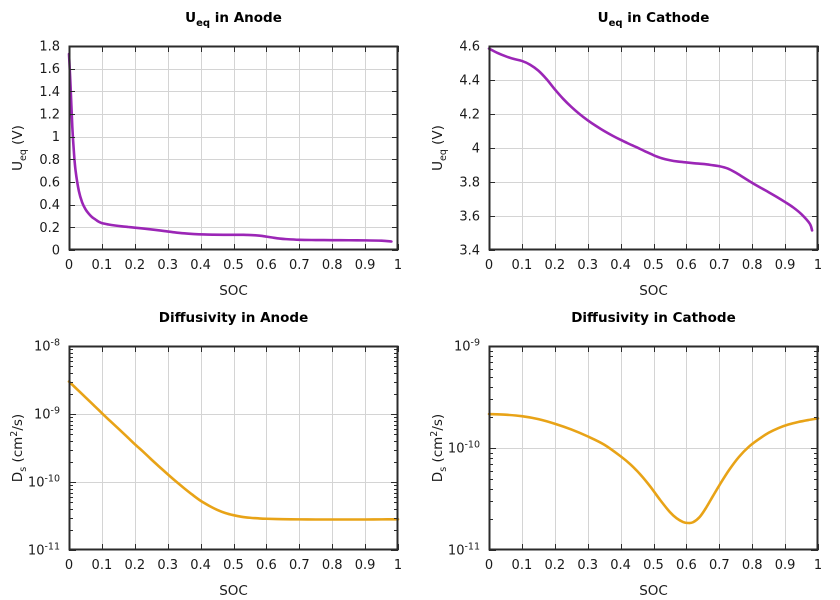  Describe the element at coordinates (469, 115) in the screenshot. I see `y-tick-label: 4.2` at that location.